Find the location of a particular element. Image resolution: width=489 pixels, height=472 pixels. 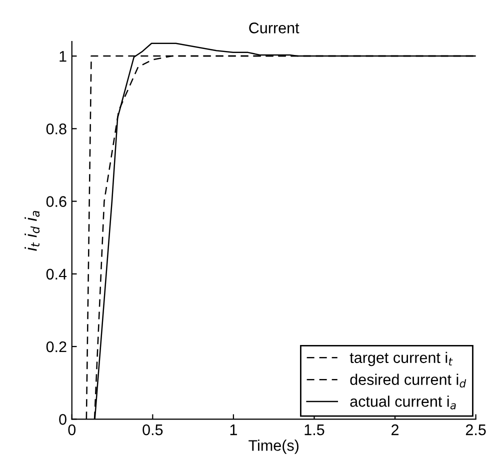

y-tick-label: 0.4 is located at coordinates (56, 274).